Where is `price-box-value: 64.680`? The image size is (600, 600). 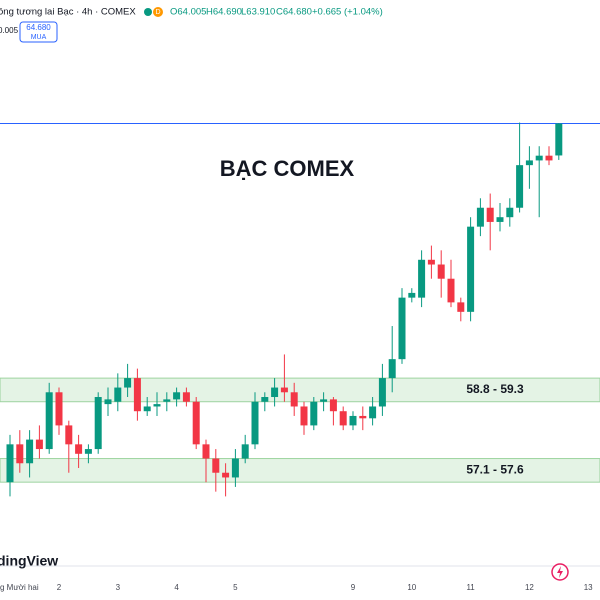
price-box-value: 64.680 is located at coordinates (38, 27).